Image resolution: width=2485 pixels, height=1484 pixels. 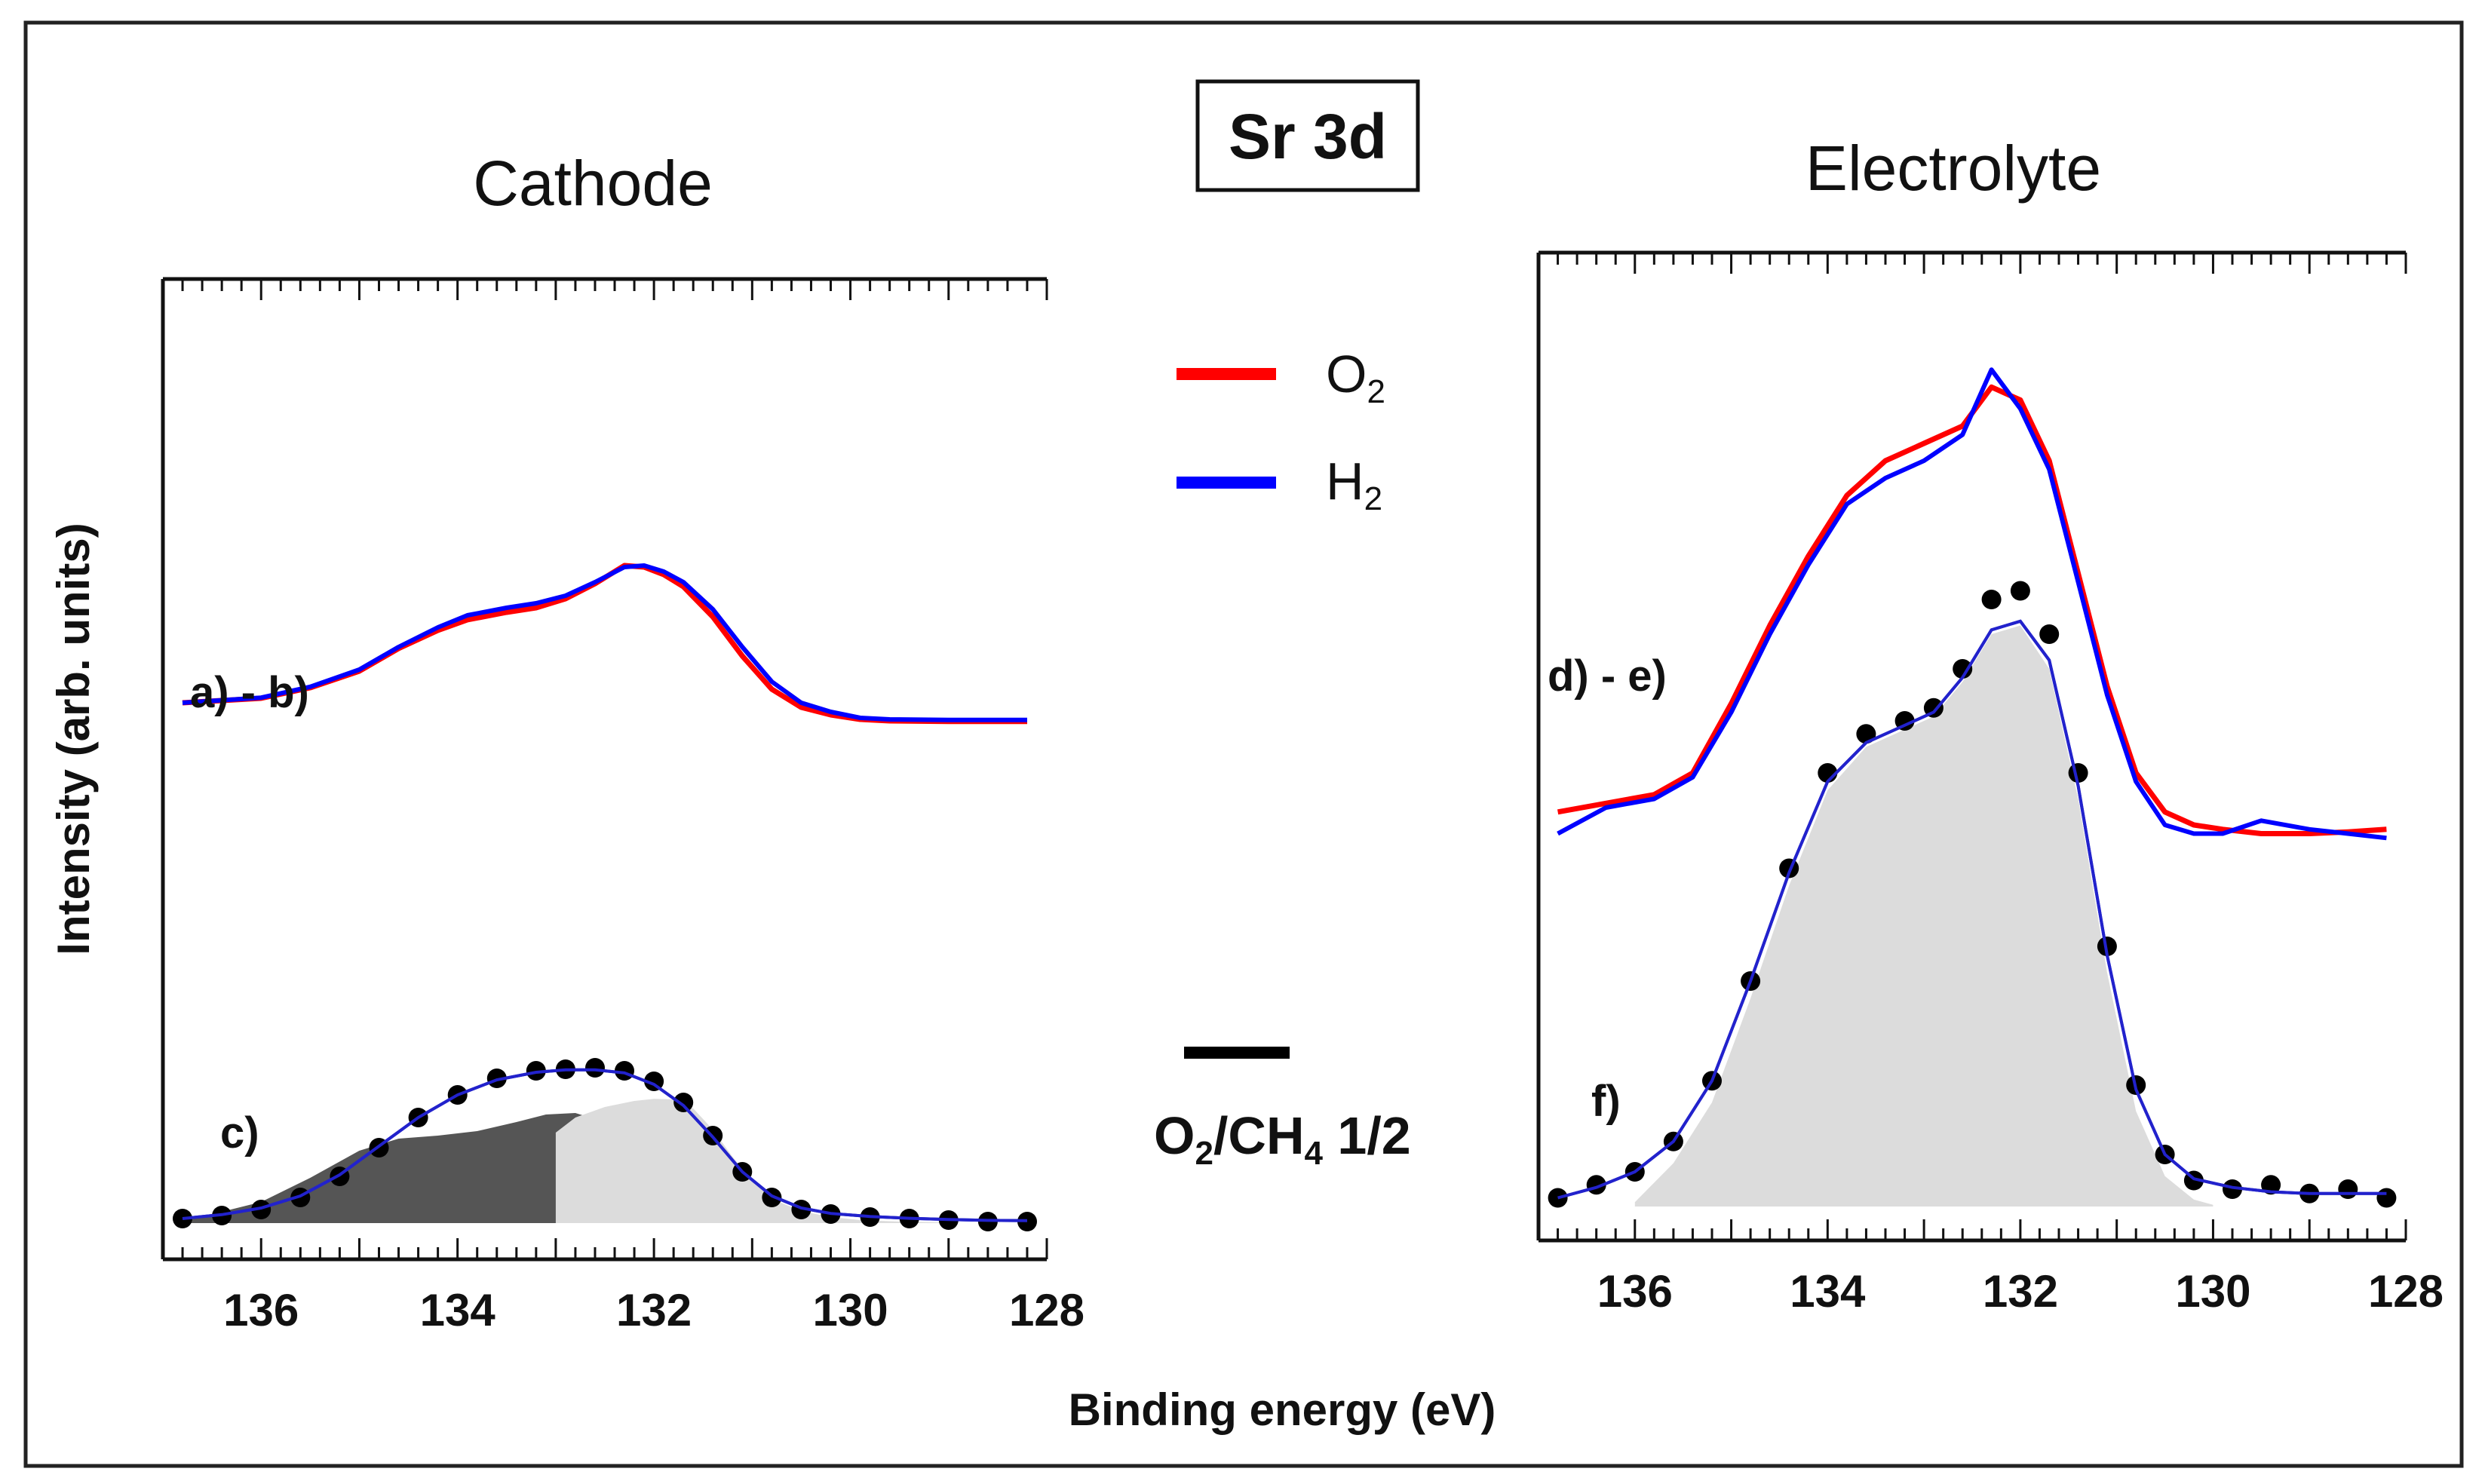 What do you see at coordinates (1607, 676) in the screenshot?
I see `label-d-e: d) - e)` at bounding box center [1607, 676].